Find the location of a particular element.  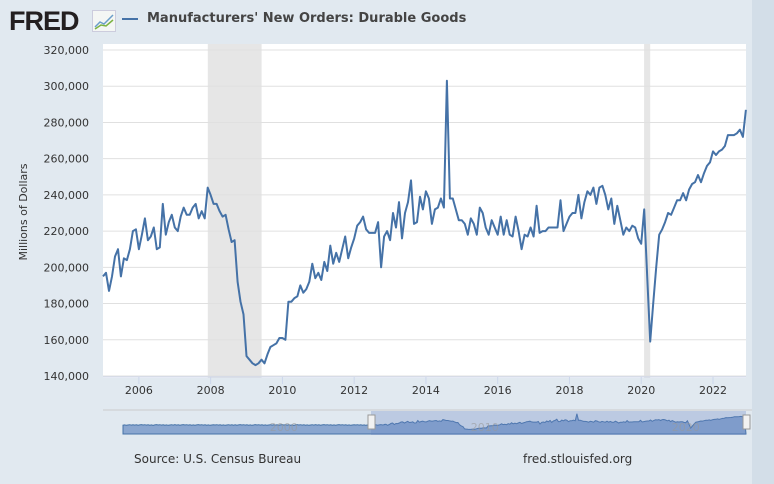

y-tick-label: 200,000 is located at coordinates (67, 267).